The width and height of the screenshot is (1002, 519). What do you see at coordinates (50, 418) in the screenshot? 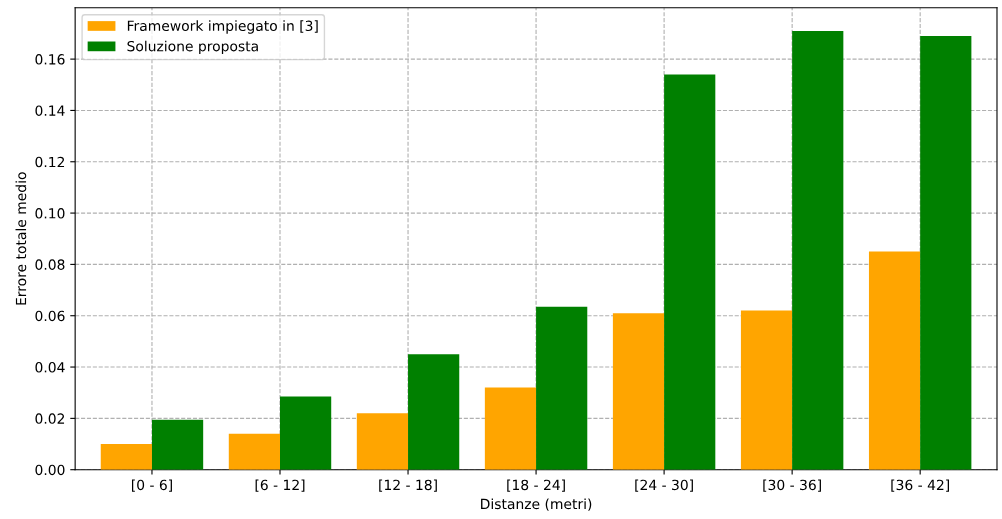
I see `y-tick-label: 0.02` at bounding box center [50, 418].